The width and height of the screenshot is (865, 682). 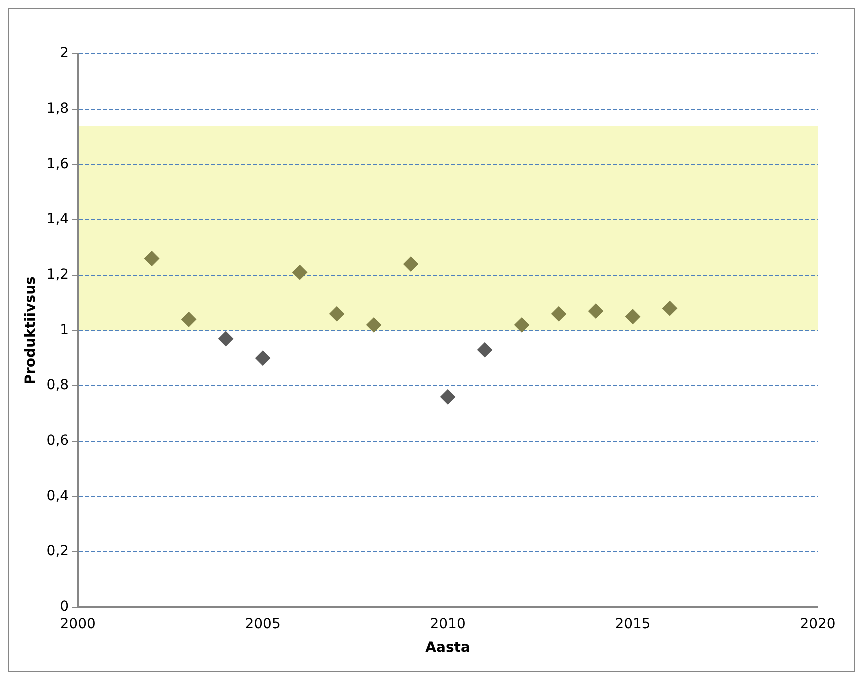 What do you see at coordinates (58, 275) in the screenshot?
I see `y-tick-label: 1,2` at bounding box center [58, 275].